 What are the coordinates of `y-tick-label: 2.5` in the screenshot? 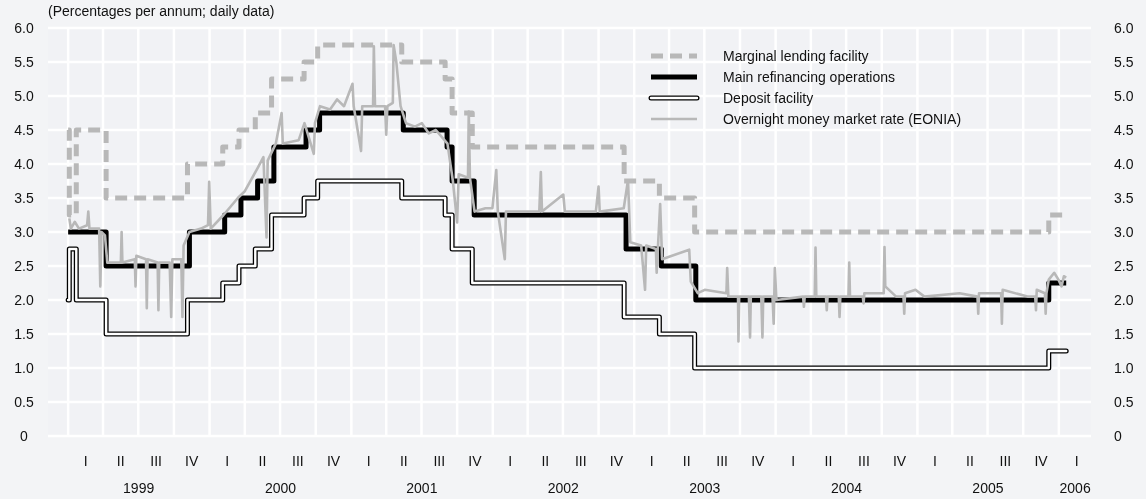 It's located at (24, 265).